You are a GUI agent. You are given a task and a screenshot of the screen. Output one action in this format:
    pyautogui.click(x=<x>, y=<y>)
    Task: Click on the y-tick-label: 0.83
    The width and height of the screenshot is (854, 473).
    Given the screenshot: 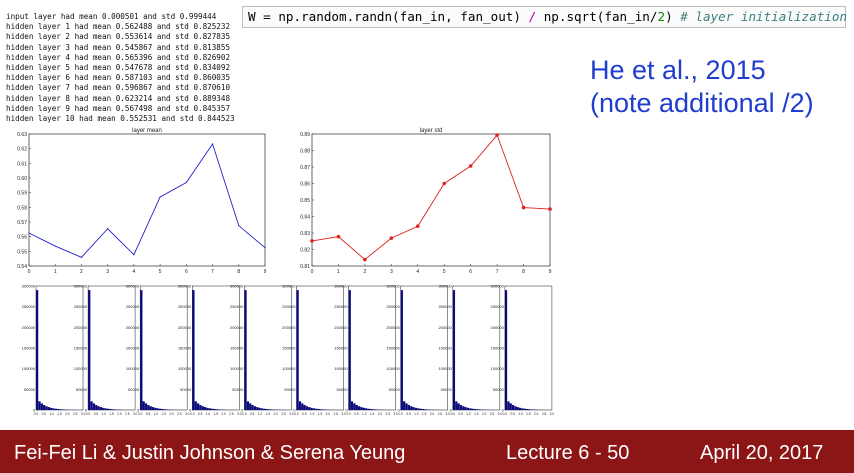 What is the action you would take?
    pyautogui.click(x=305, y=234)
    